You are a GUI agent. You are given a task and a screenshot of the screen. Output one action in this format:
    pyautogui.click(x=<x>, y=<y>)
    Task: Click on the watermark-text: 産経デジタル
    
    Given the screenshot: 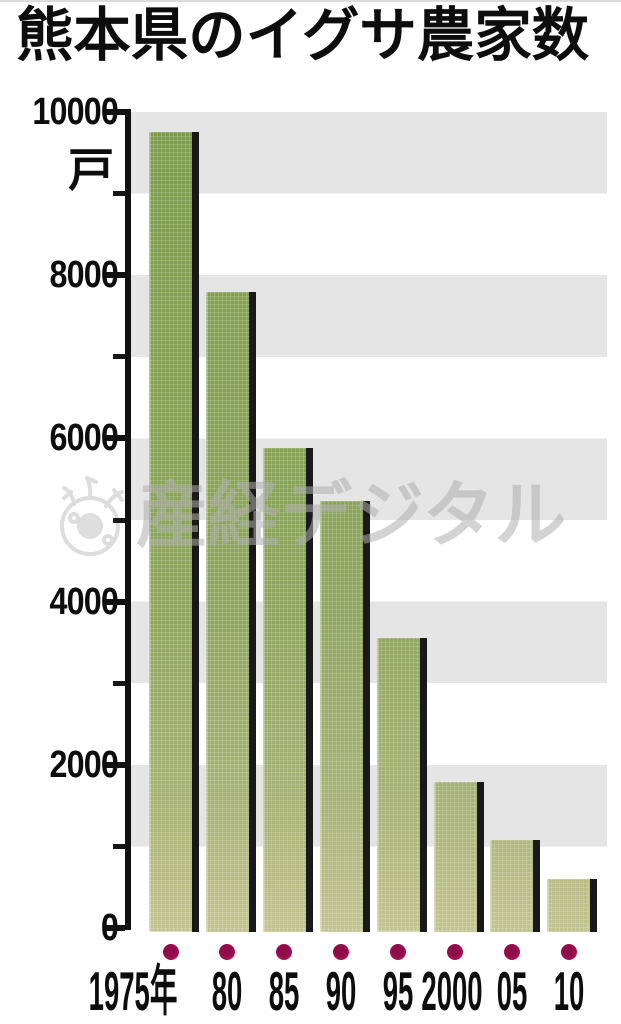 What is the action you would take?
    pyautogui.click(x=351, y=516)
    